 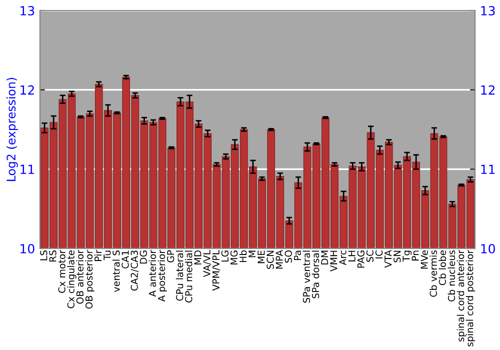 What do you see at coordinates (471, 298) in the screenshot?
I see `x-tick-label: spinal cord posterior` at bounding box center [471, 298].